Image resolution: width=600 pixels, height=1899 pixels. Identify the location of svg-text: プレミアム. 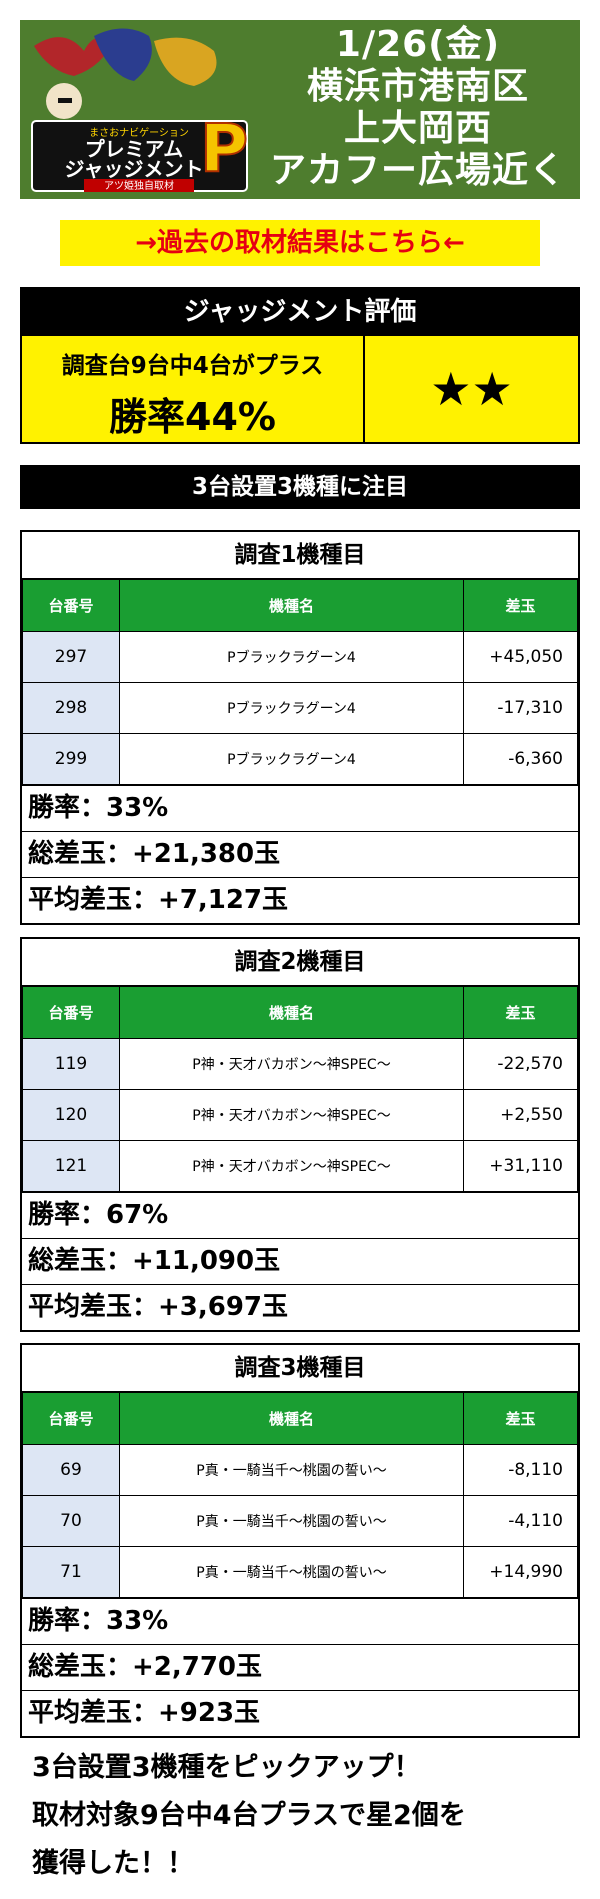
(134, 149).